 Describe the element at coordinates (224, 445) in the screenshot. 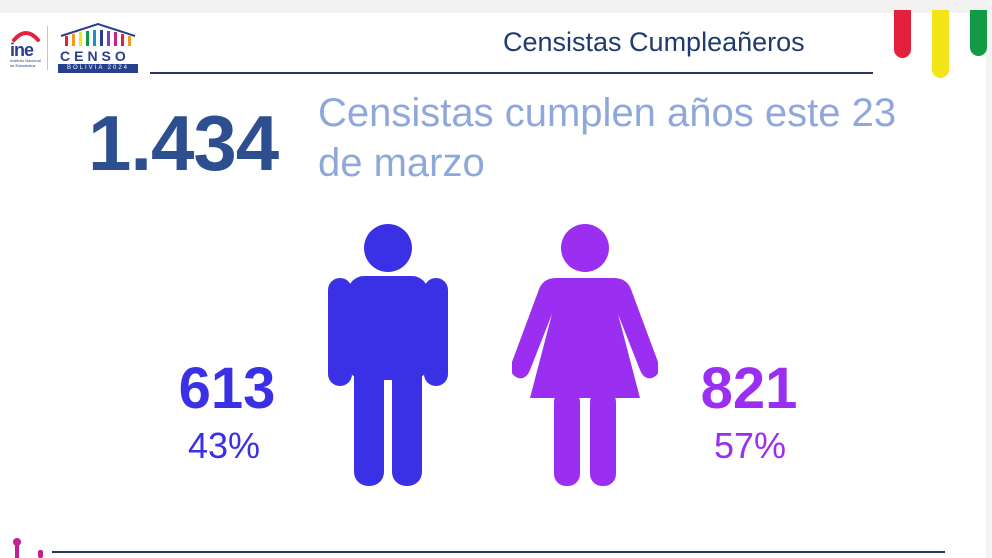

I see `male-percent: 43%` at that location.